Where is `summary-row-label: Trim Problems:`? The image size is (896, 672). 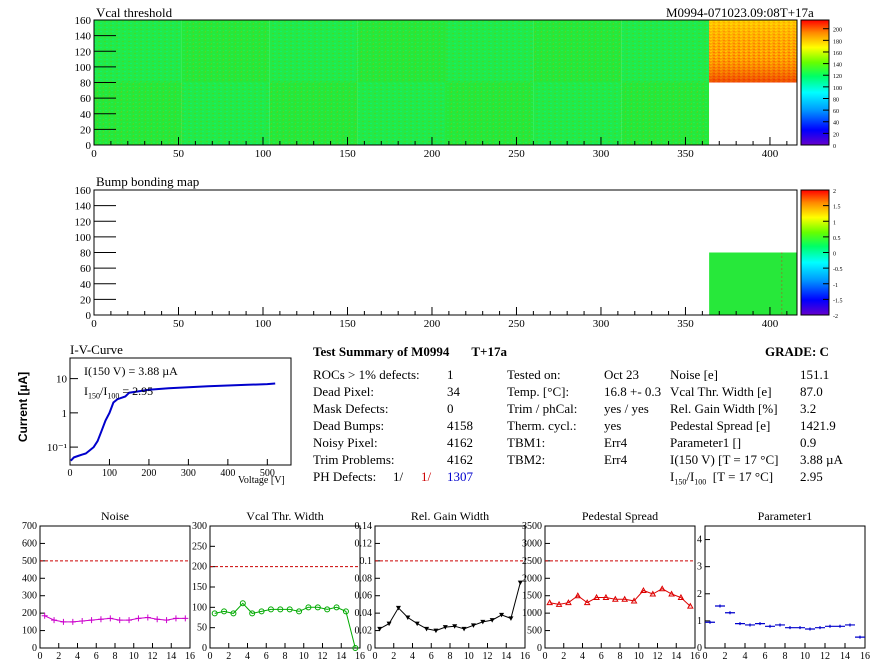 summary-row-label: Trim Problems: is located at coordinates (354, 459).